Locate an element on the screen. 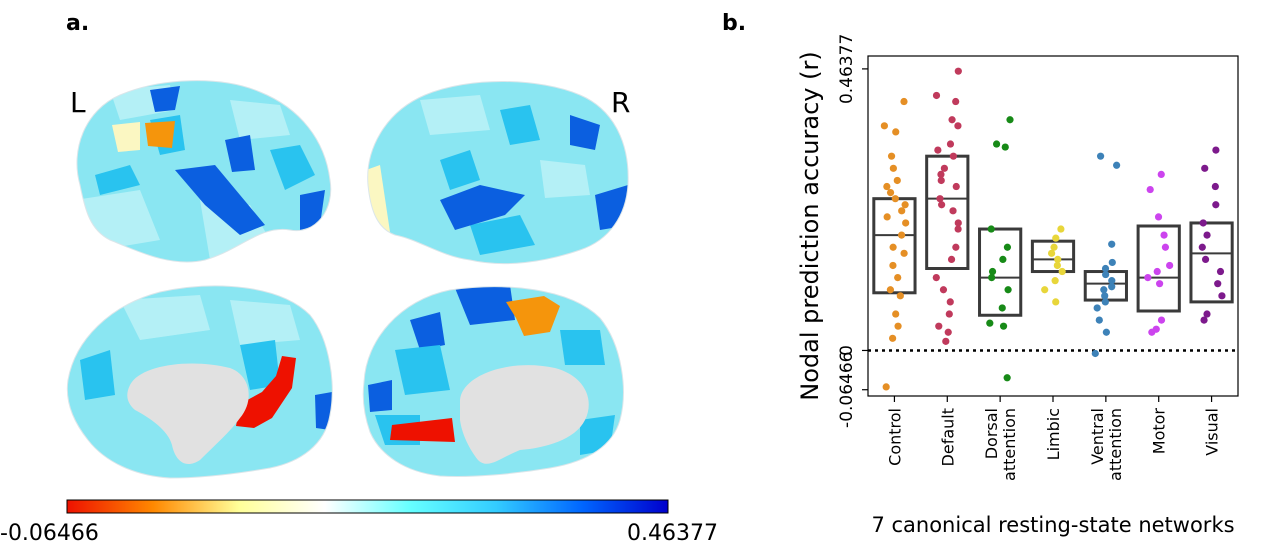  x-tick-label: Control is located at coordinates (894, 437).